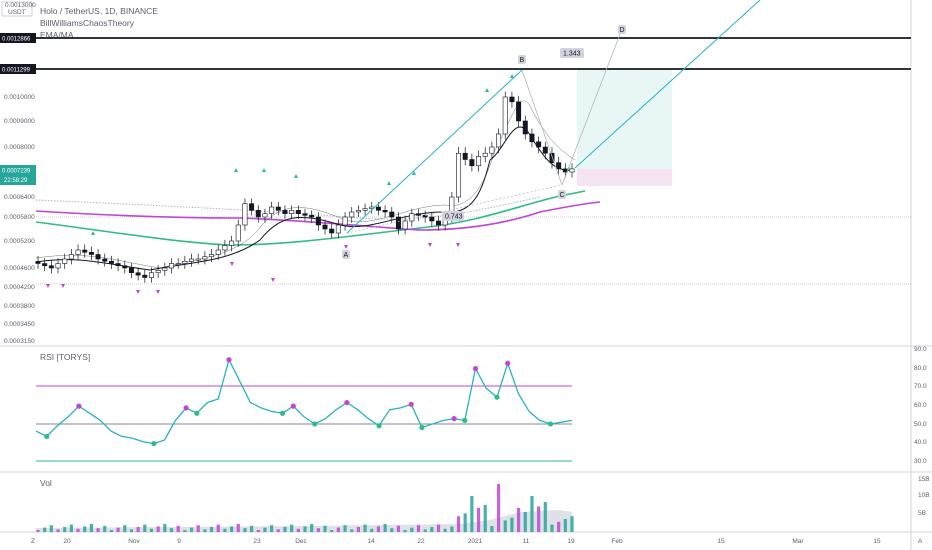 The width and height of the screenshot is (932, 550). I want to click on rsi-tick-label: 30.0, so click(920, 461).